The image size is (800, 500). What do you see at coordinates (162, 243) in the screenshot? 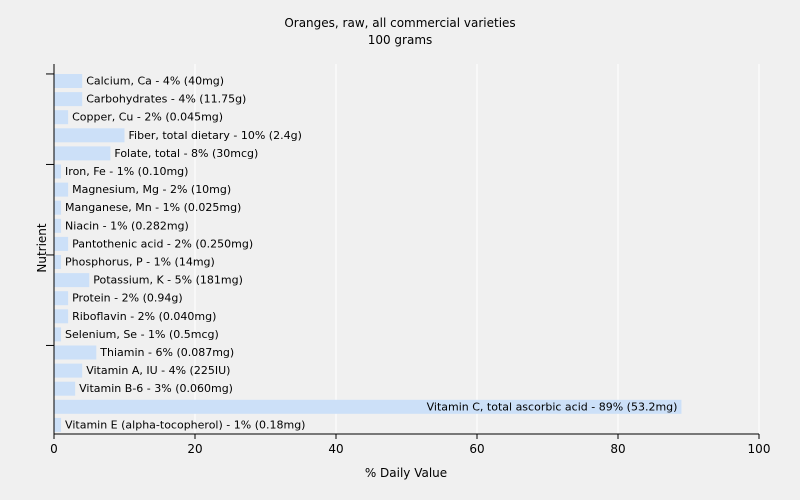
I see `bar-label: Pantothenic acid - 2% (0.250mg)` at bounding box center [162, 243].